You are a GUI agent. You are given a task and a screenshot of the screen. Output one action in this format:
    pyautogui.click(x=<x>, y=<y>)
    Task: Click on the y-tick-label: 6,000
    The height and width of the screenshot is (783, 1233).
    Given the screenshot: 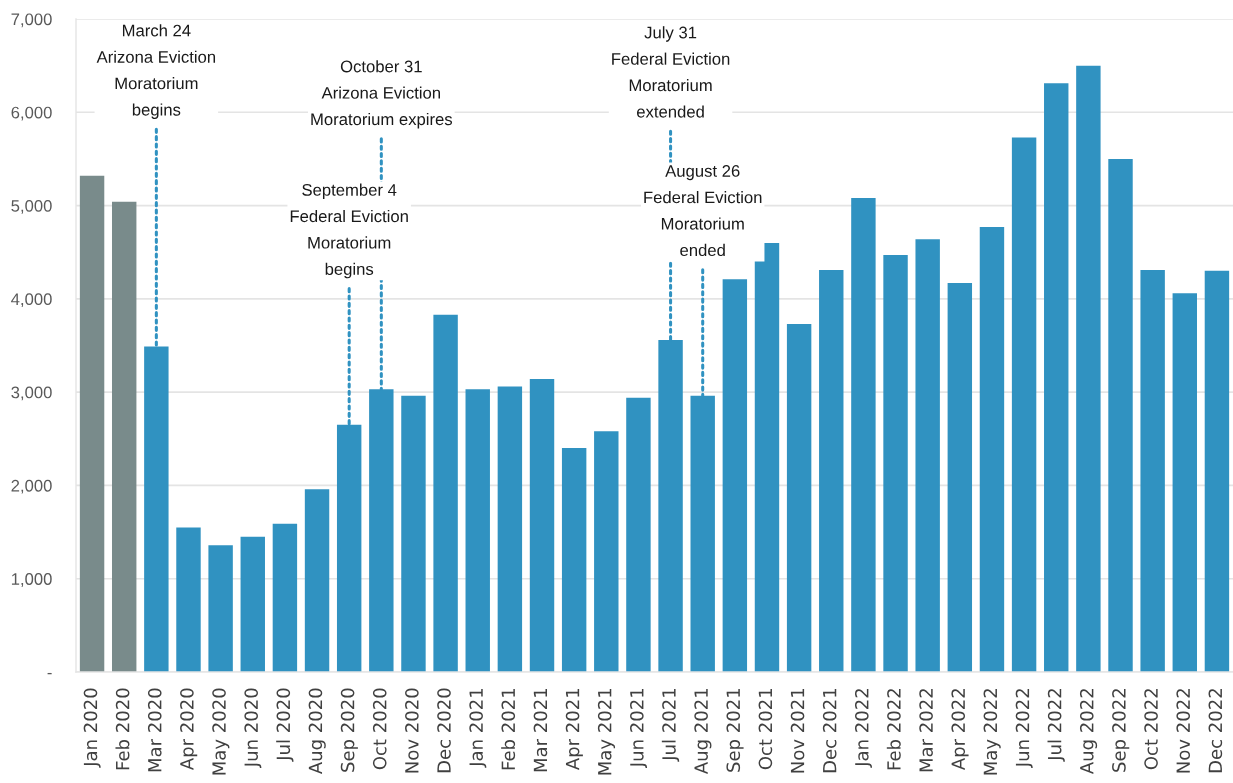 What is the action you would take?
    pyautogui.click(x=31, y=113)
    